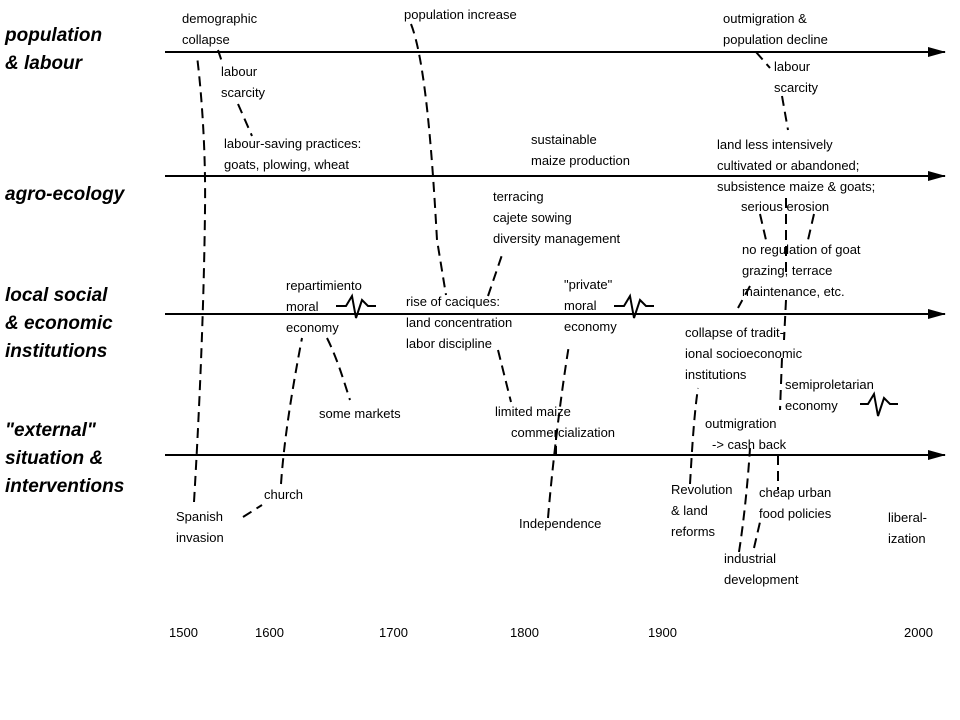 Image resolution: width=960 pixels, height=720 pixels. What do you see at coordinates (495, 274) in the screenshot?
I see `link-caciques-terracing` at bounding box center [495, 274].